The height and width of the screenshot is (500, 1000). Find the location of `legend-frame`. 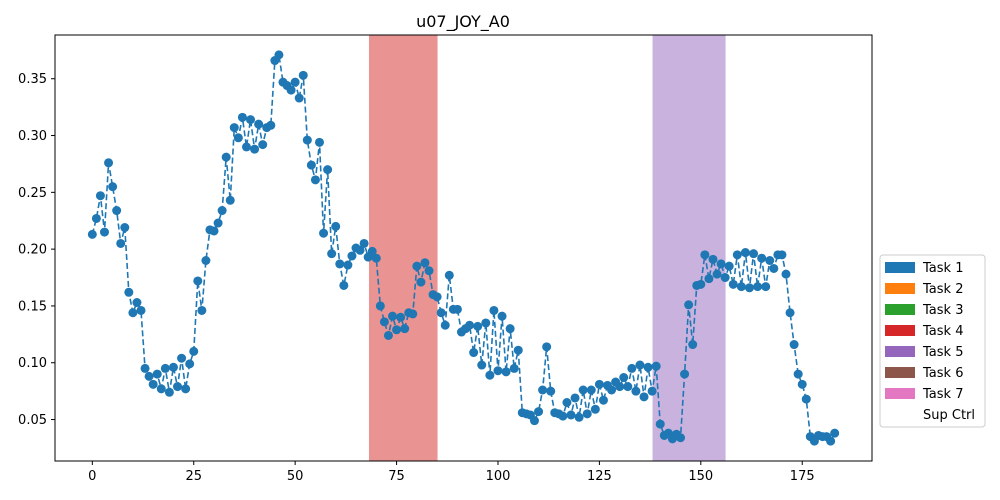

legend-frame is located at coordinates (932, 341).